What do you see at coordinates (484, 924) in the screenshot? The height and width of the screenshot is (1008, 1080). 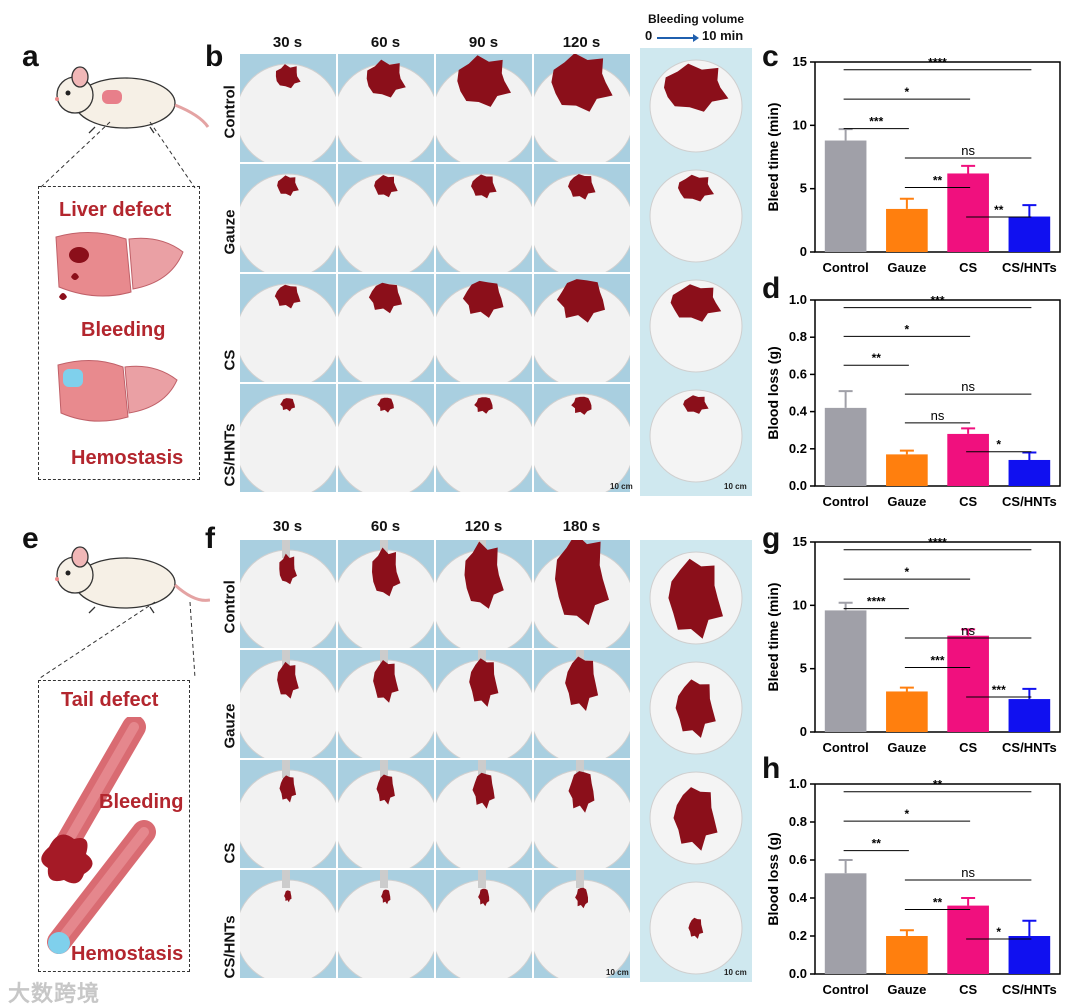 I see `photo-tail-r4-c3` at bounding box center [484, 924].